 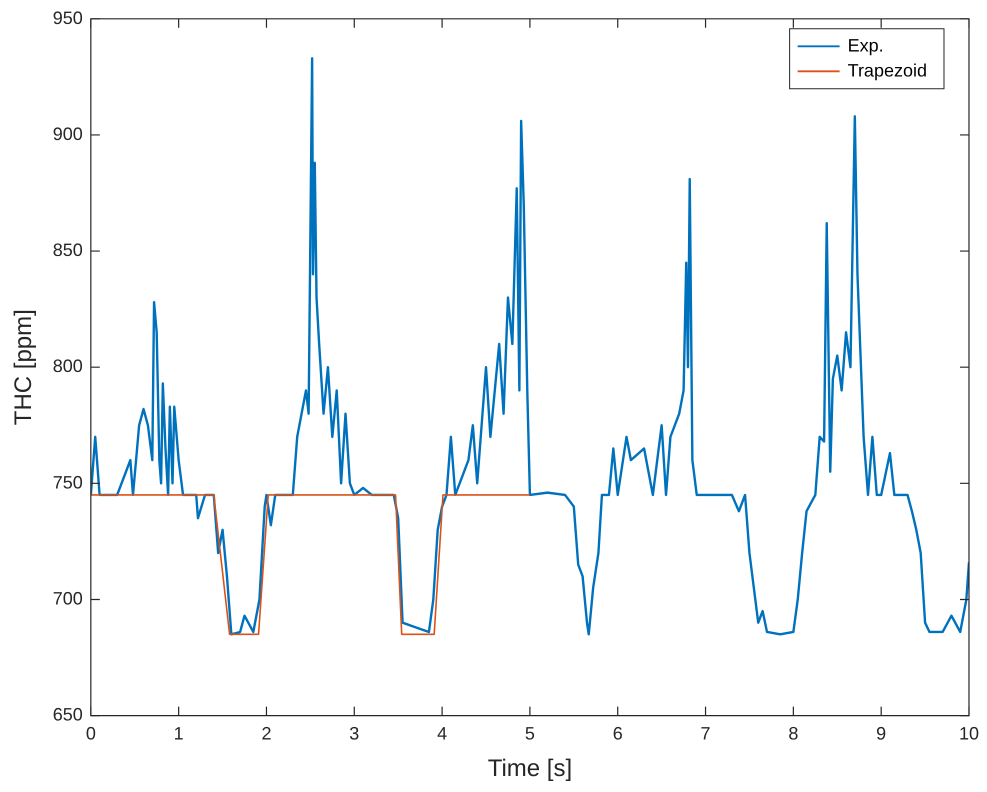 I want to click on x-tick-label: 5, so click(x=529, y=733).